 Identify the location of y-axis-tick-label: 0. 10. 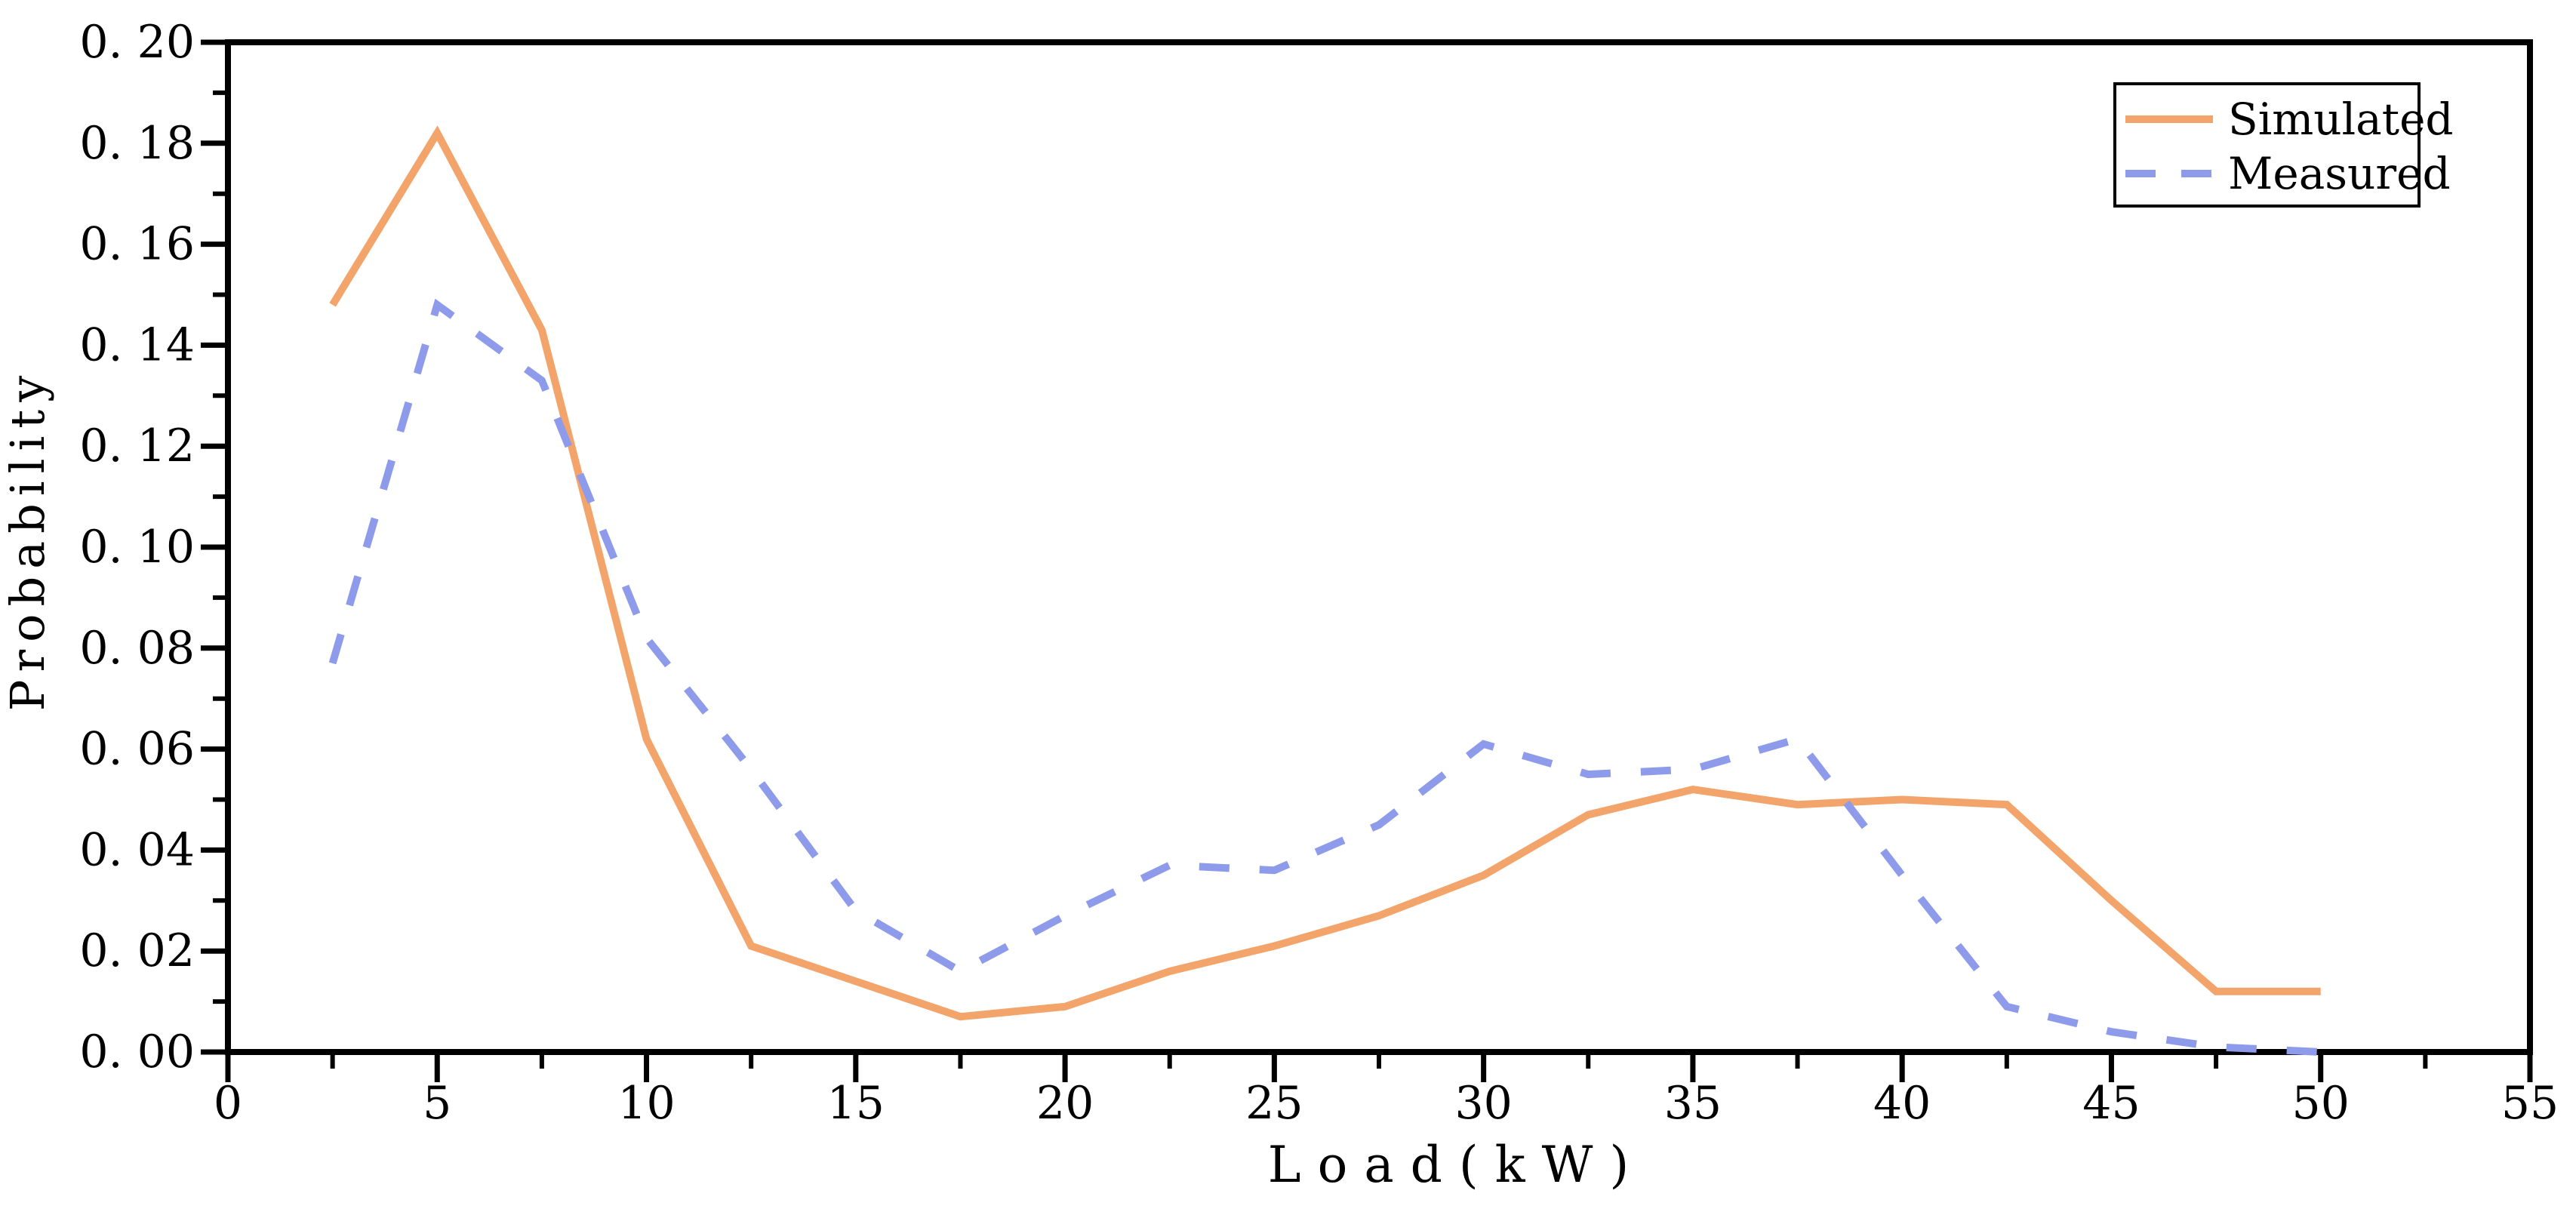
(137, 547).